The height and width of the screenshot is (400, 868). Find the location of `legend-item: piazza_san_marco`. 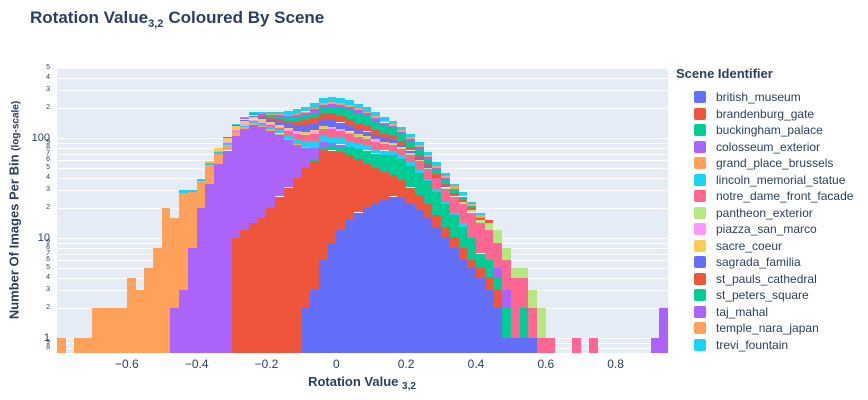

legend-item: piazza_san_marco is located at coordinates (771, 229).